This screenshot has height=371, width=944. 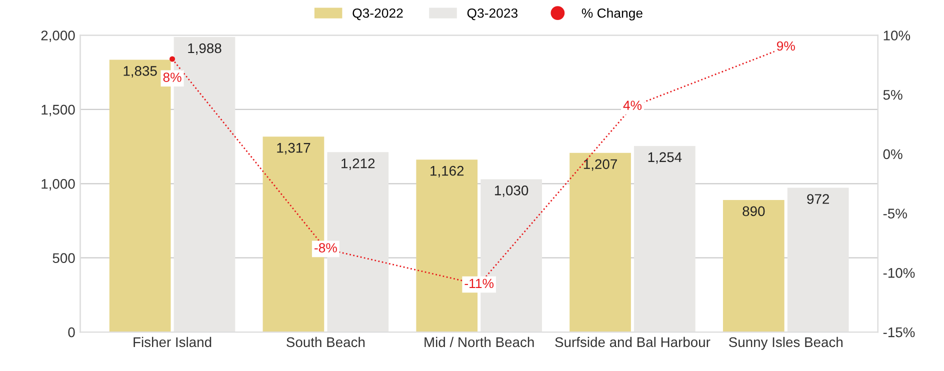 I want to click on data-label: 1,207, so click(x=600, y=165).